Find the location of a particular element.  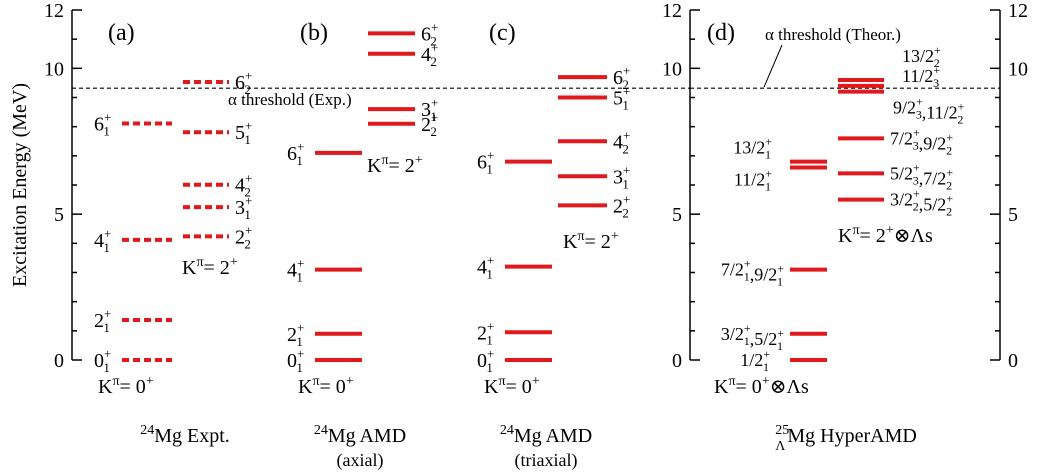

hyper-label-d-1-0: 3/2+ 2,5/2+ 2 is located at coordinates (921, 203).